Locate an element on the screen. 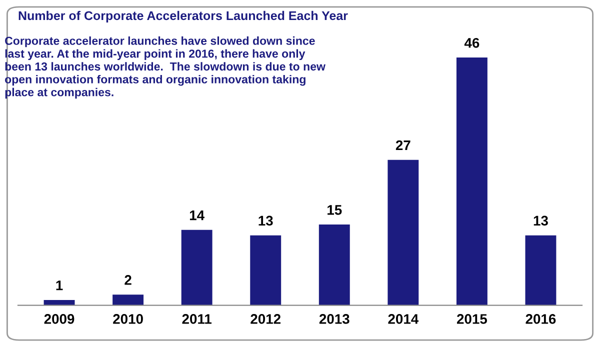  chart-title: Number of Corporate Accelerators Launched Each Year is located at coordinates (183, 16).